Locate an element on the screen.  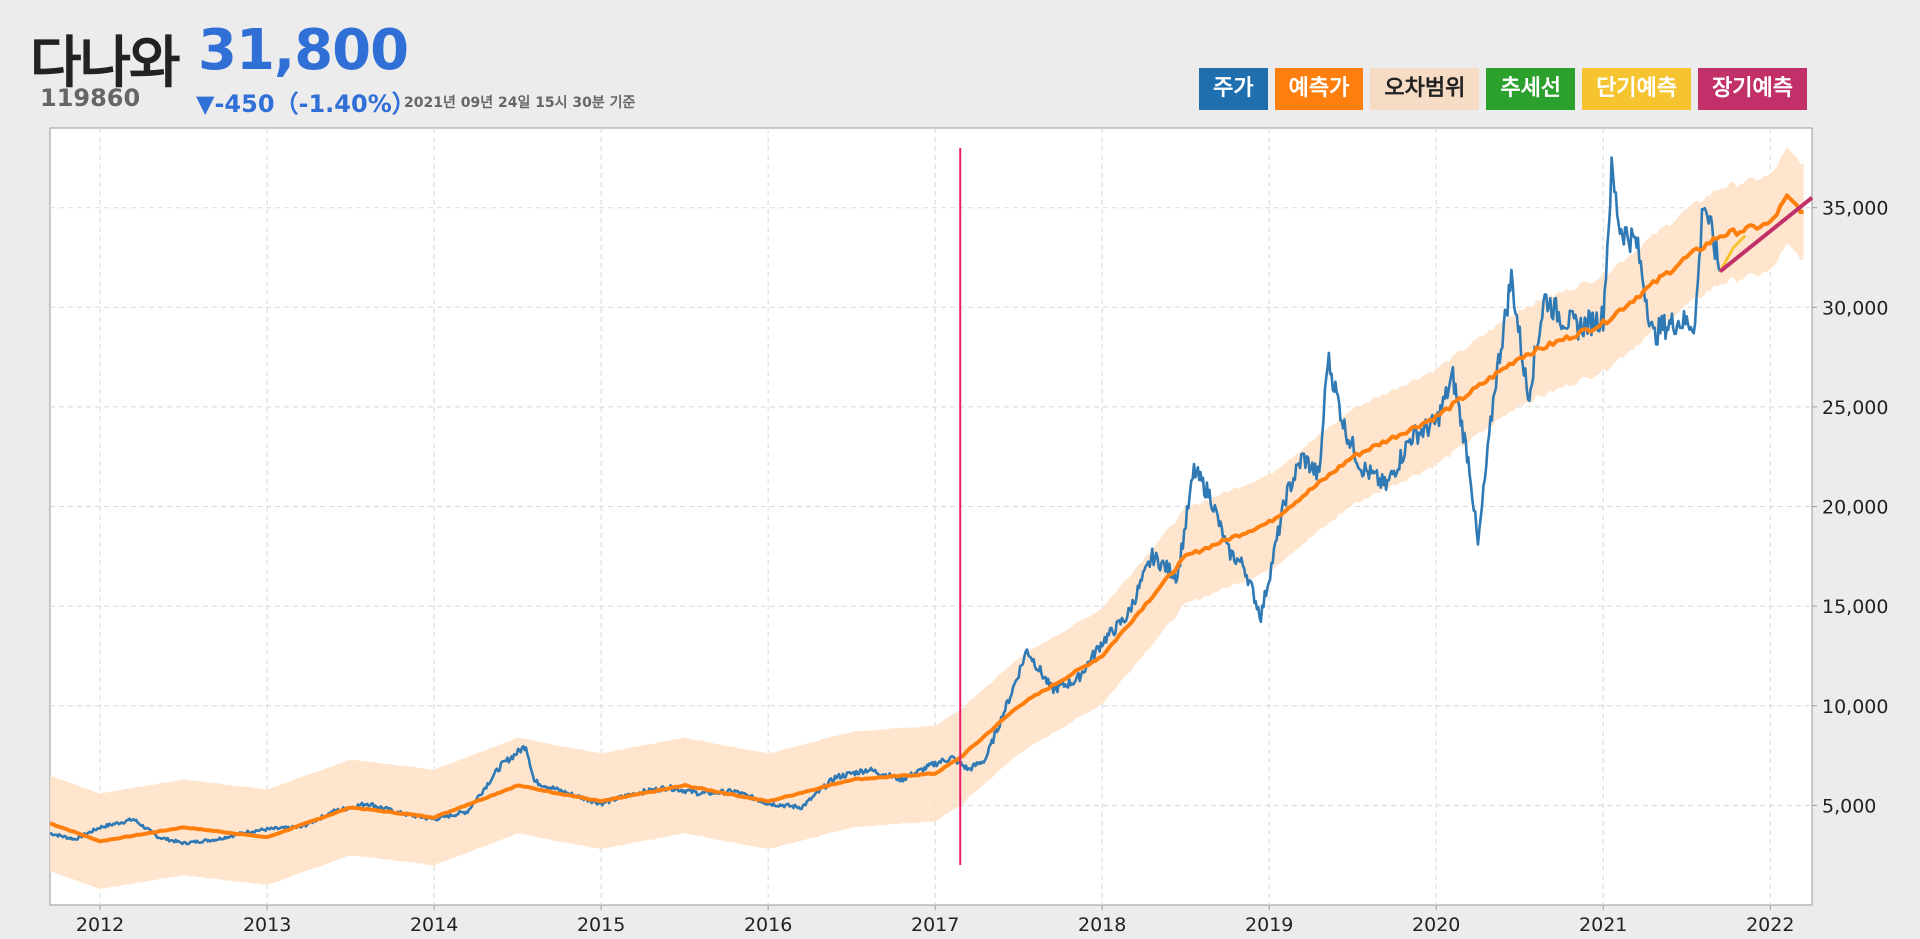
x-tick-label: 2018 is located at coordinates (1102, 925).